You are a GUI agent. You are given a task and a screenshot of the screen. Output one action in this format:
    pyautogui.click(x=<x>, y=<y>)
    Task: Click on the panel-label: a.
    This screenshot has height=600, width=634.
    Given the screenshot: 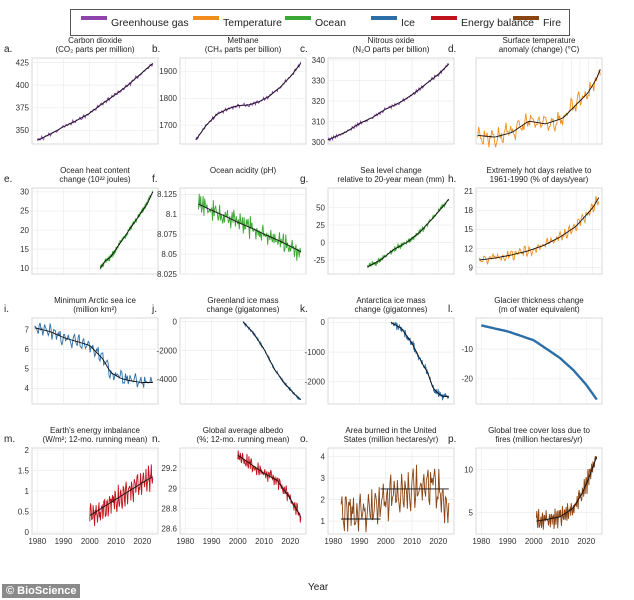 What is the action you would take?
    pyautogui.click(x=8, y=49)
    